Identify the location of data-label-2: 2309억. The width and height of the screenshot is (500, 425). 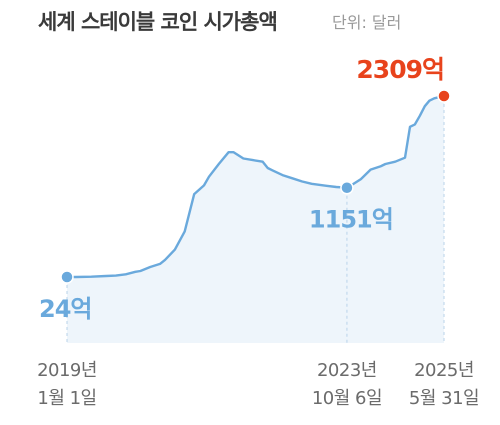
(400, 69).